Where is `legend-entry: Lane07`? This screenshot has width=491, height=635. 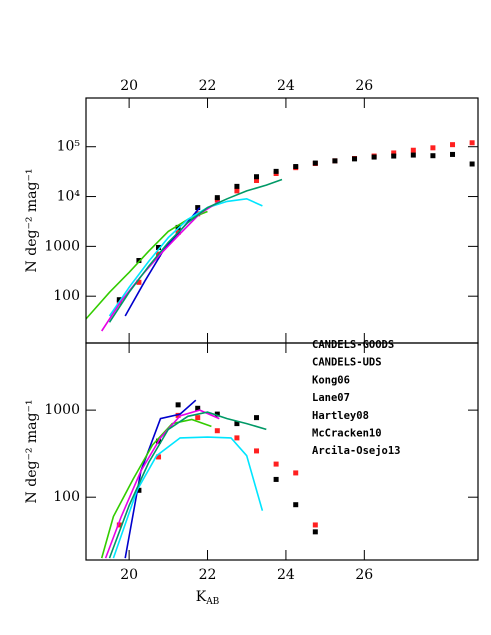
legend-entry: Lane07 is located at coordinates (331, 398).